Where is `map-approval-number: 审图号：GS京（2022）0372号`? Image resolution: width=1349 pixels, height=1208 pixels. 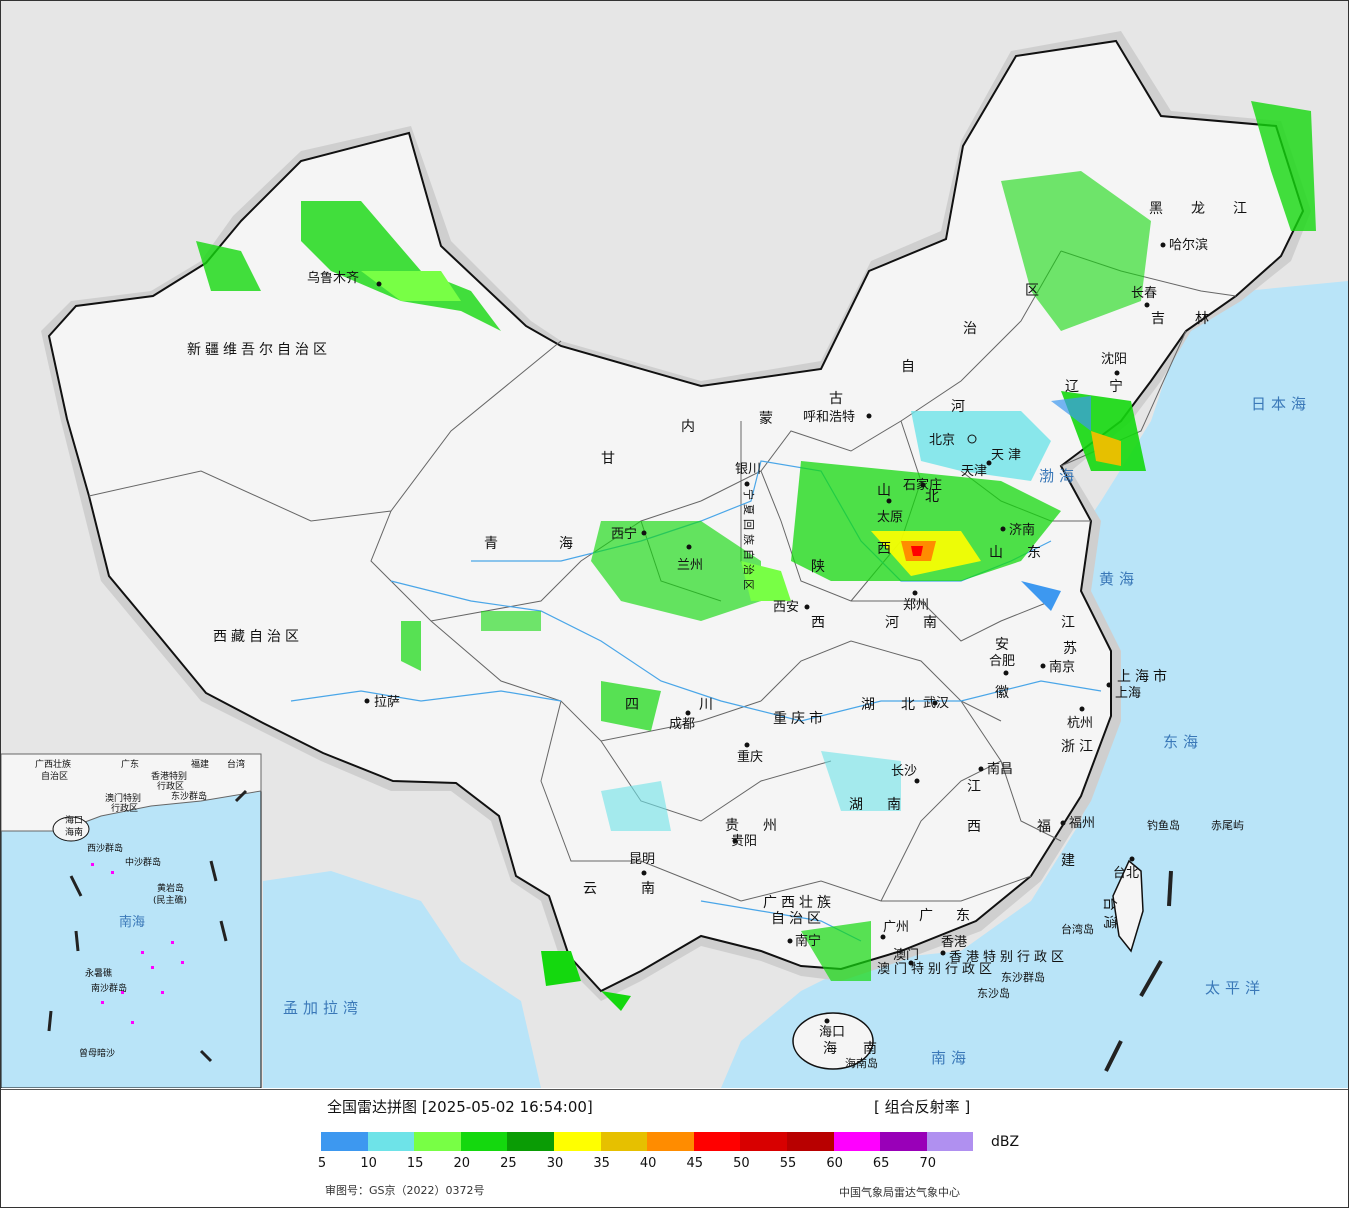
map-approval-number: 审图号：GS京（2022）0372号 is located at coordinates (405, 1190).